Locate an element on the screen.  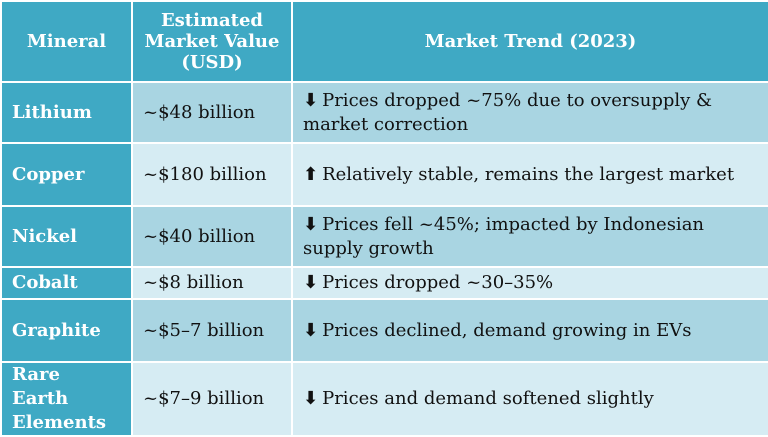
mineral-cell: Lithium is located at coordinates (66, 112).